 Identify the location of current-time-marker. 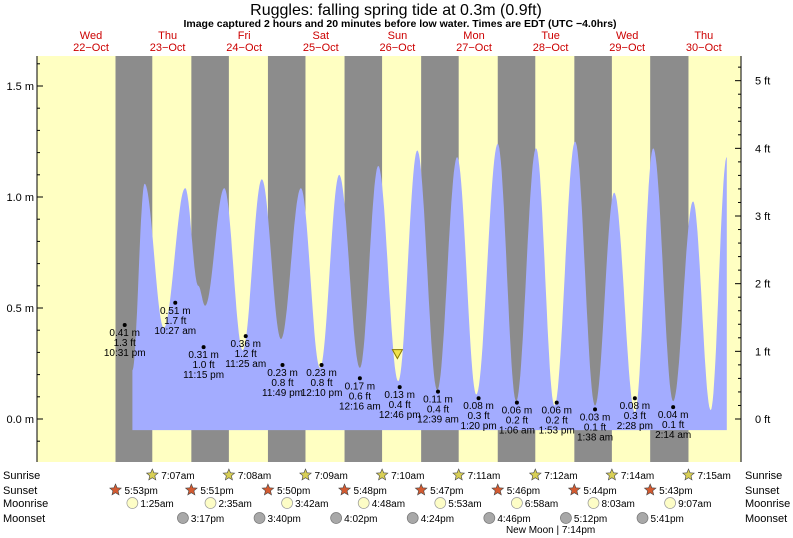
(397, 354).